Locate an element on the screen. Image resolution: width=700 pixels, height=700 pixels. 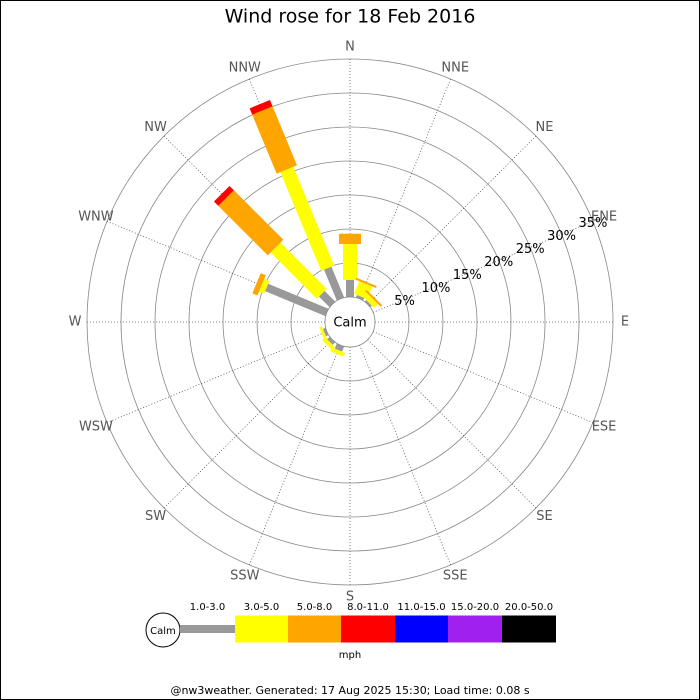
direction-label: SW is located at coordinates (155, 516).